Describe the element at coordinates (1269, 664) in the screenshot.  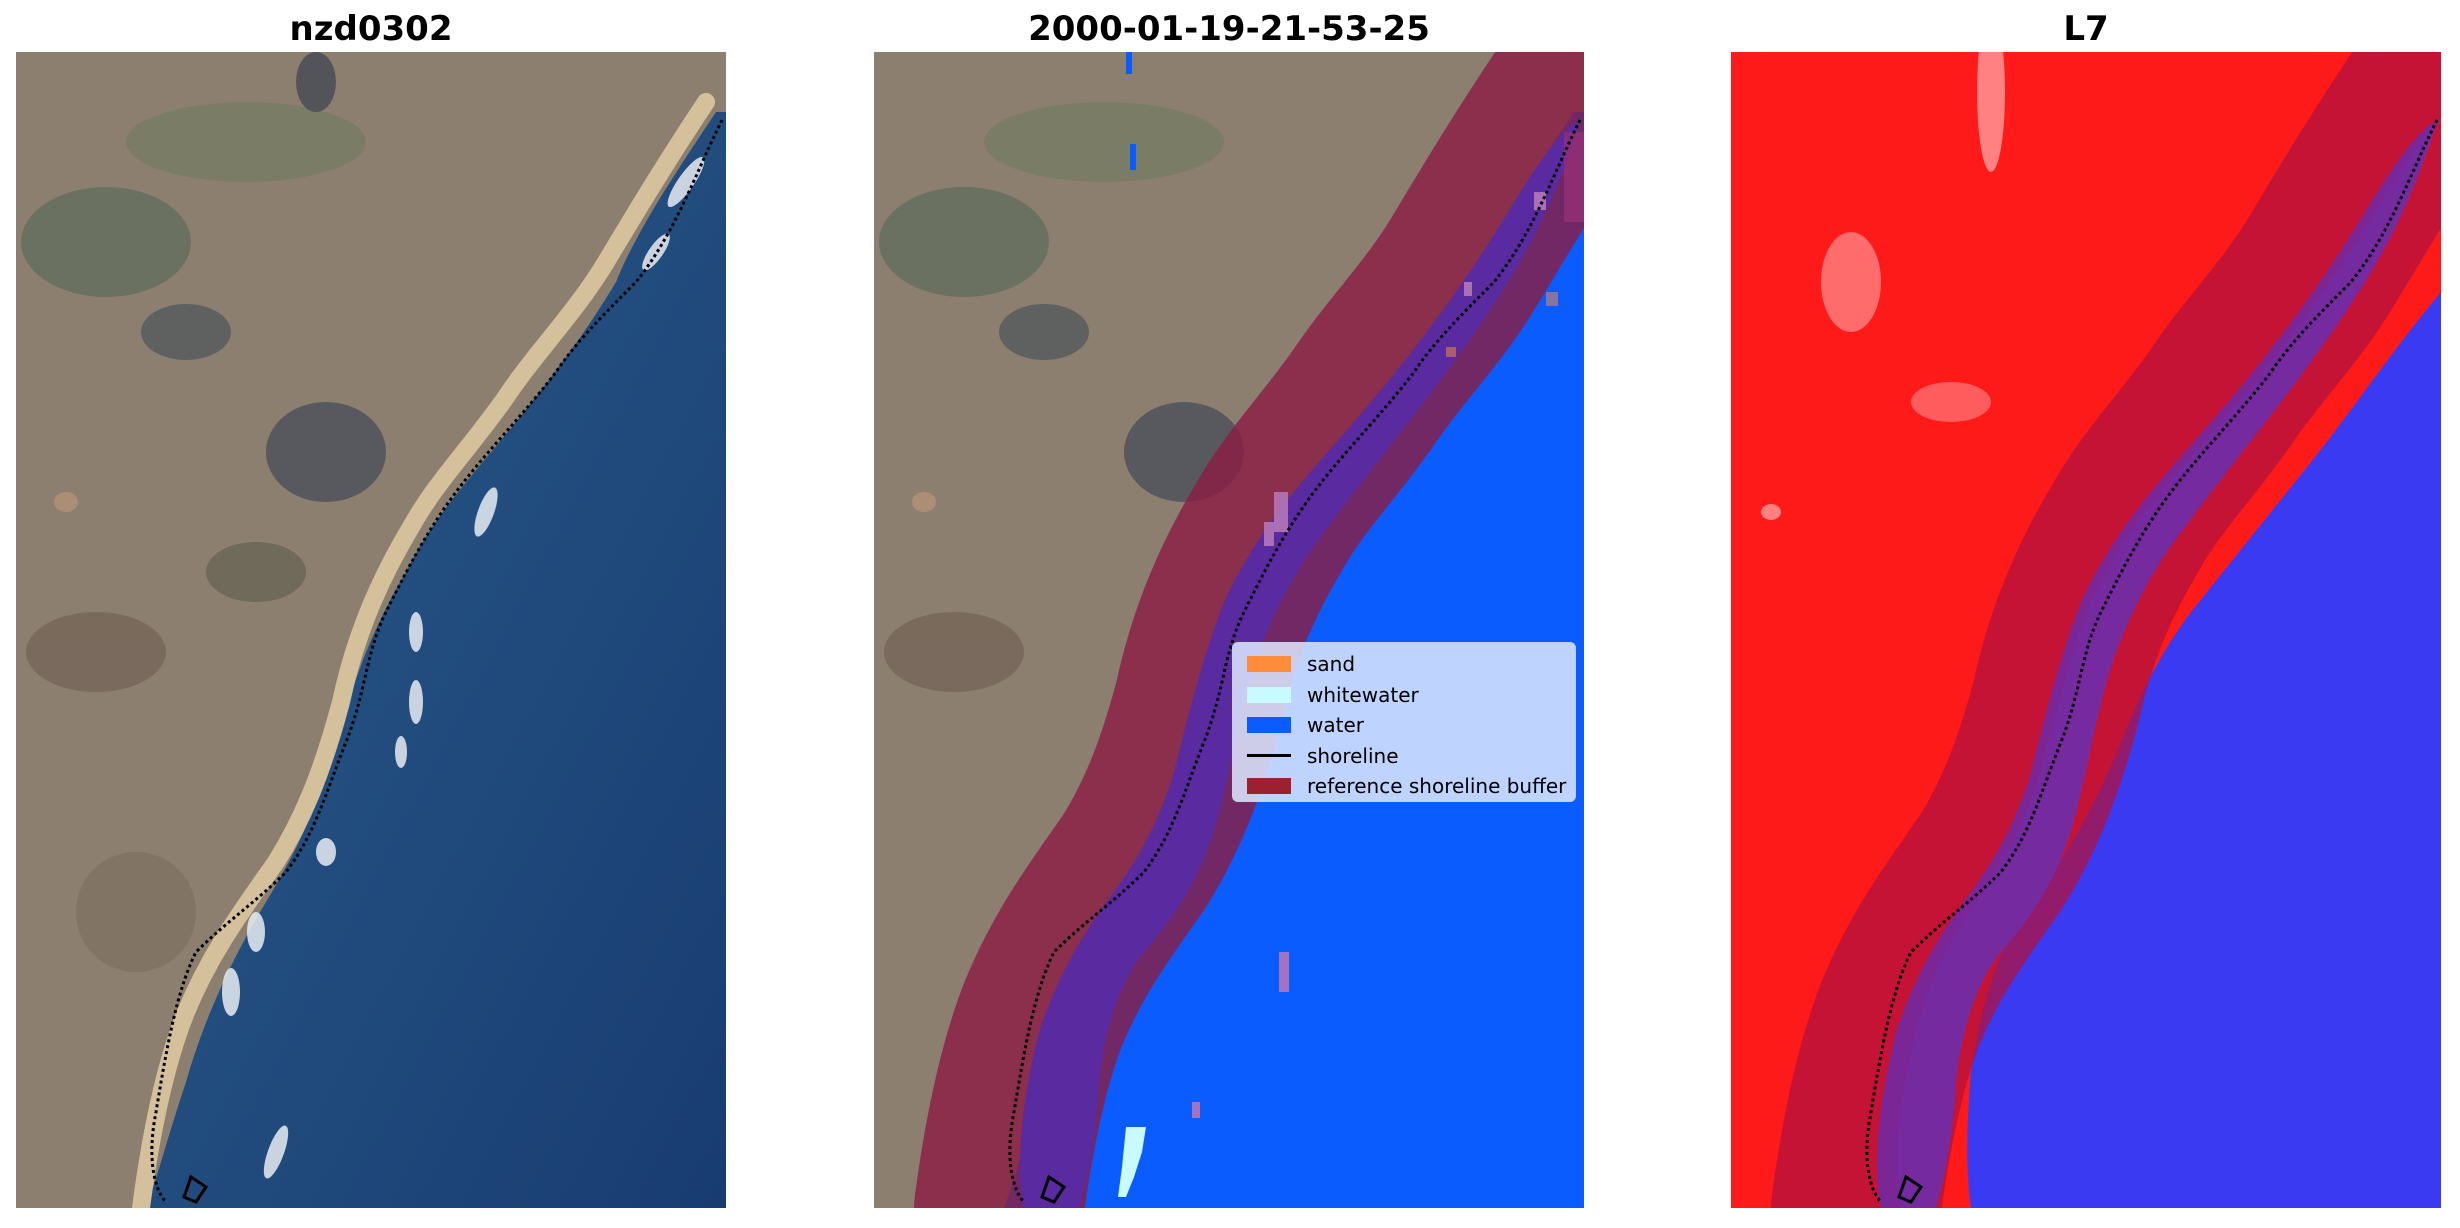
I see `legend-swatch-sand` at that location.